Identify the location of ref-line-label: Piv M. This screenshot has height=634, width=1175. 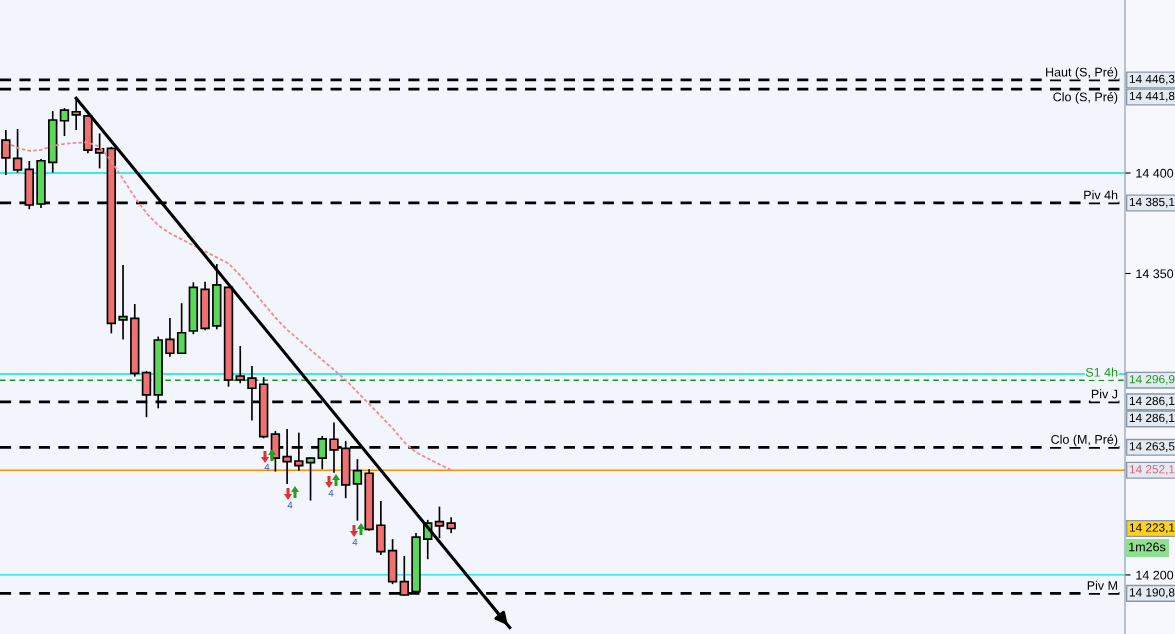
(1102, 585).